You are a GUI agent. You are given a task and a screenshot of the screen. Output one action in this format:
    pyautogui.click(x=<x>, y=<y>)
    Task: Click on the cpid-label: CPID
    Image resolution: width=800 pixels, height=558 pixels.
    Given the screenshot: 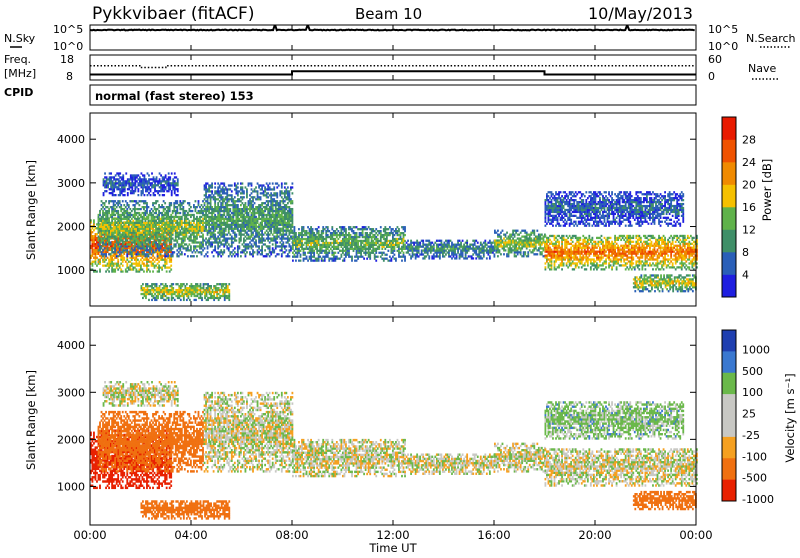 What is the action you would take?
    pyautogui.click(x=18, y=92)
    